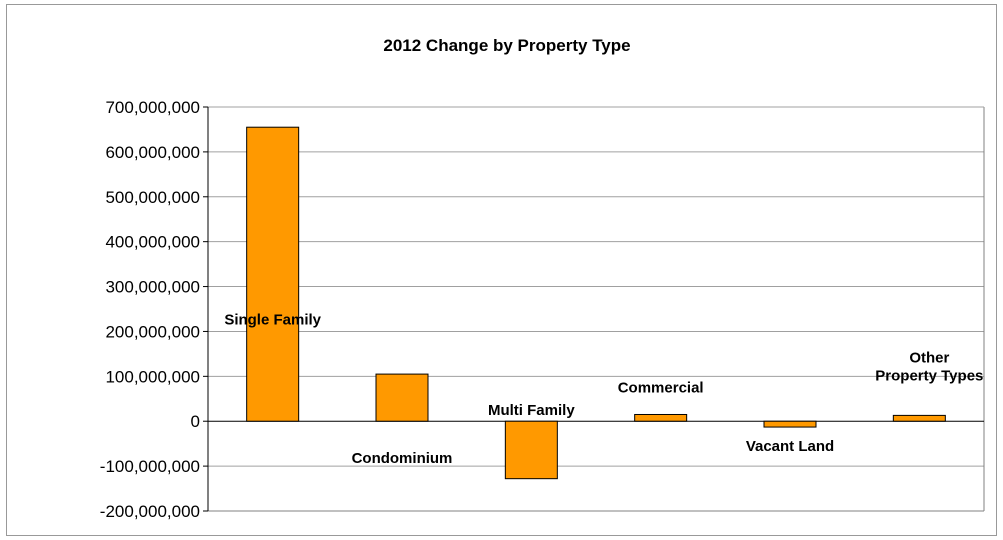 The width and height of the screenshot is (1003, 540). I want to click on category-label: Single Family, so click(272, 320).